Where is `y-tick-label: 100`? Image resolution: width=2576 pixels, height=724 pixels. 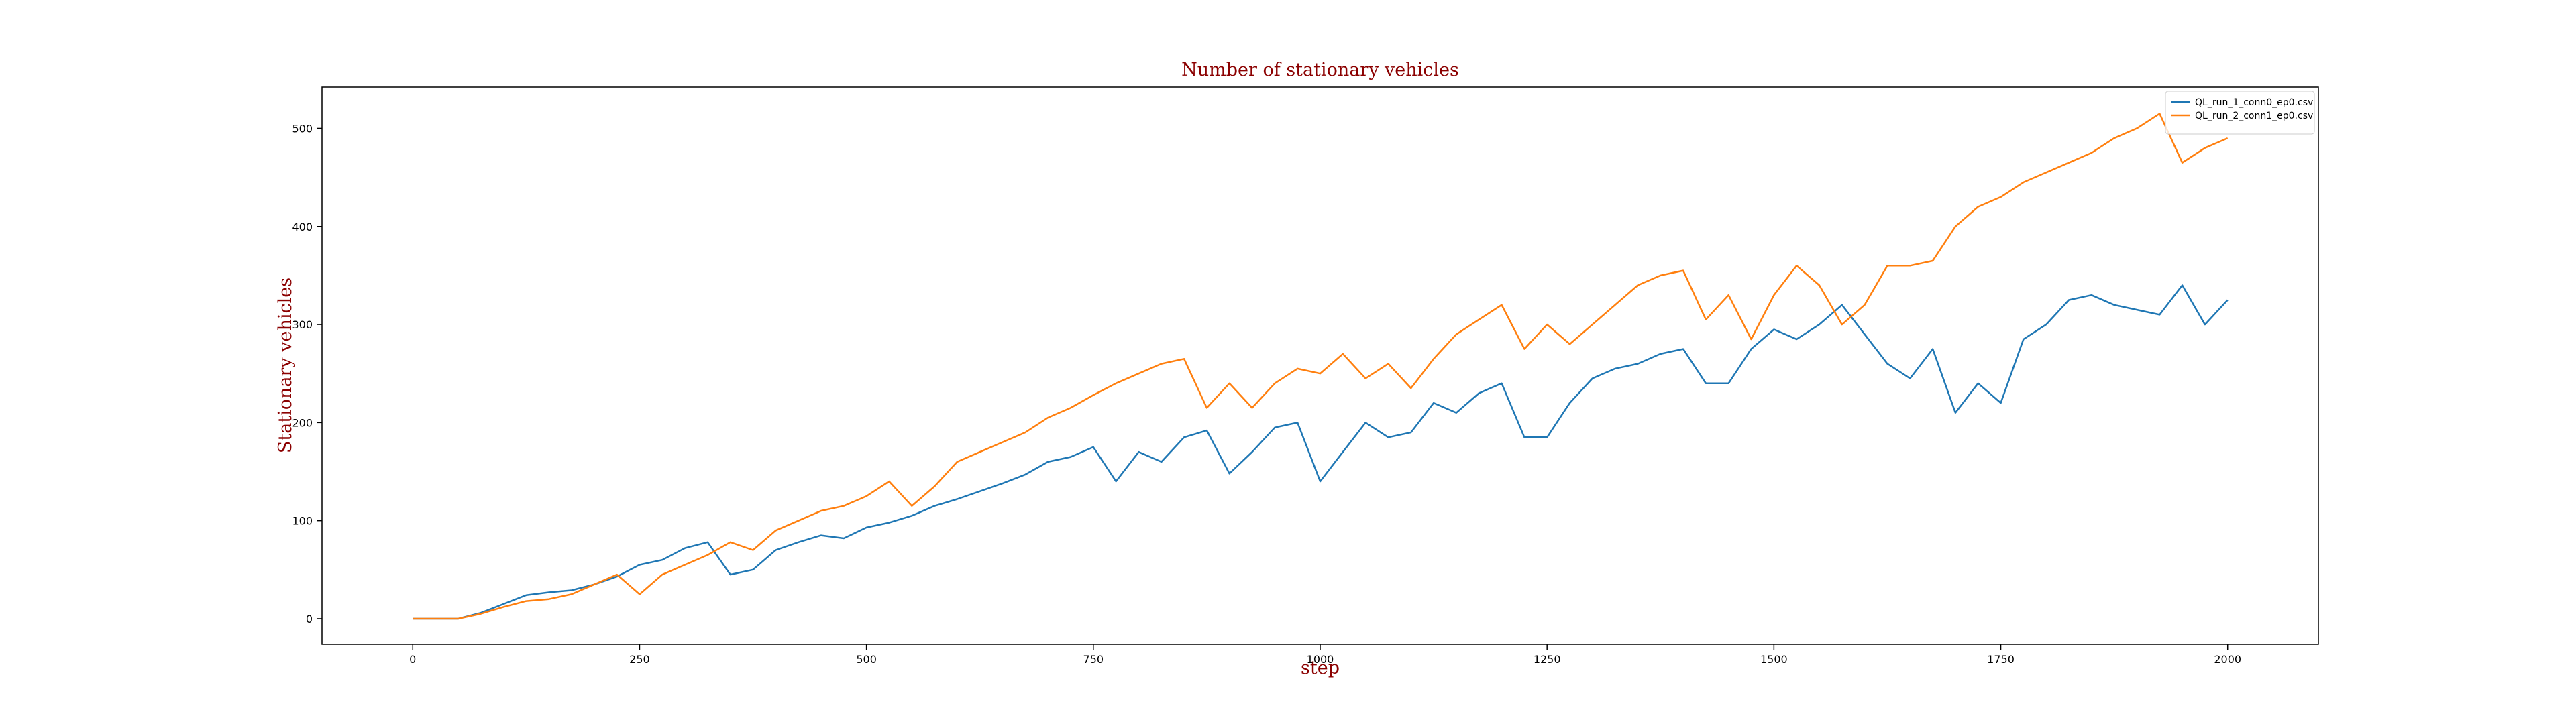 y-tick-label: 100 is located at coordinates (302, 521).